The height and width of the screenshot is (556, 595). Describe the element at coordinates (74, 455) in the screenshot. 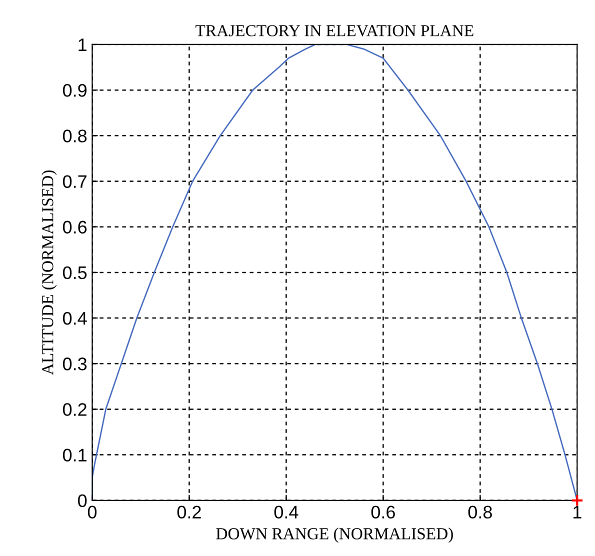

I see `y-tick-label: 0.1` at that location.